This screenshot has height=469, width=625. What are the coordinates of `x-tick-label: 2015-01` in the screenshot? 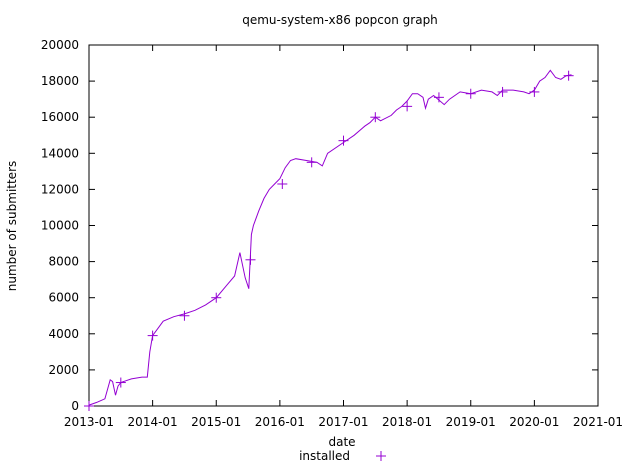 It's located at (216, 422).